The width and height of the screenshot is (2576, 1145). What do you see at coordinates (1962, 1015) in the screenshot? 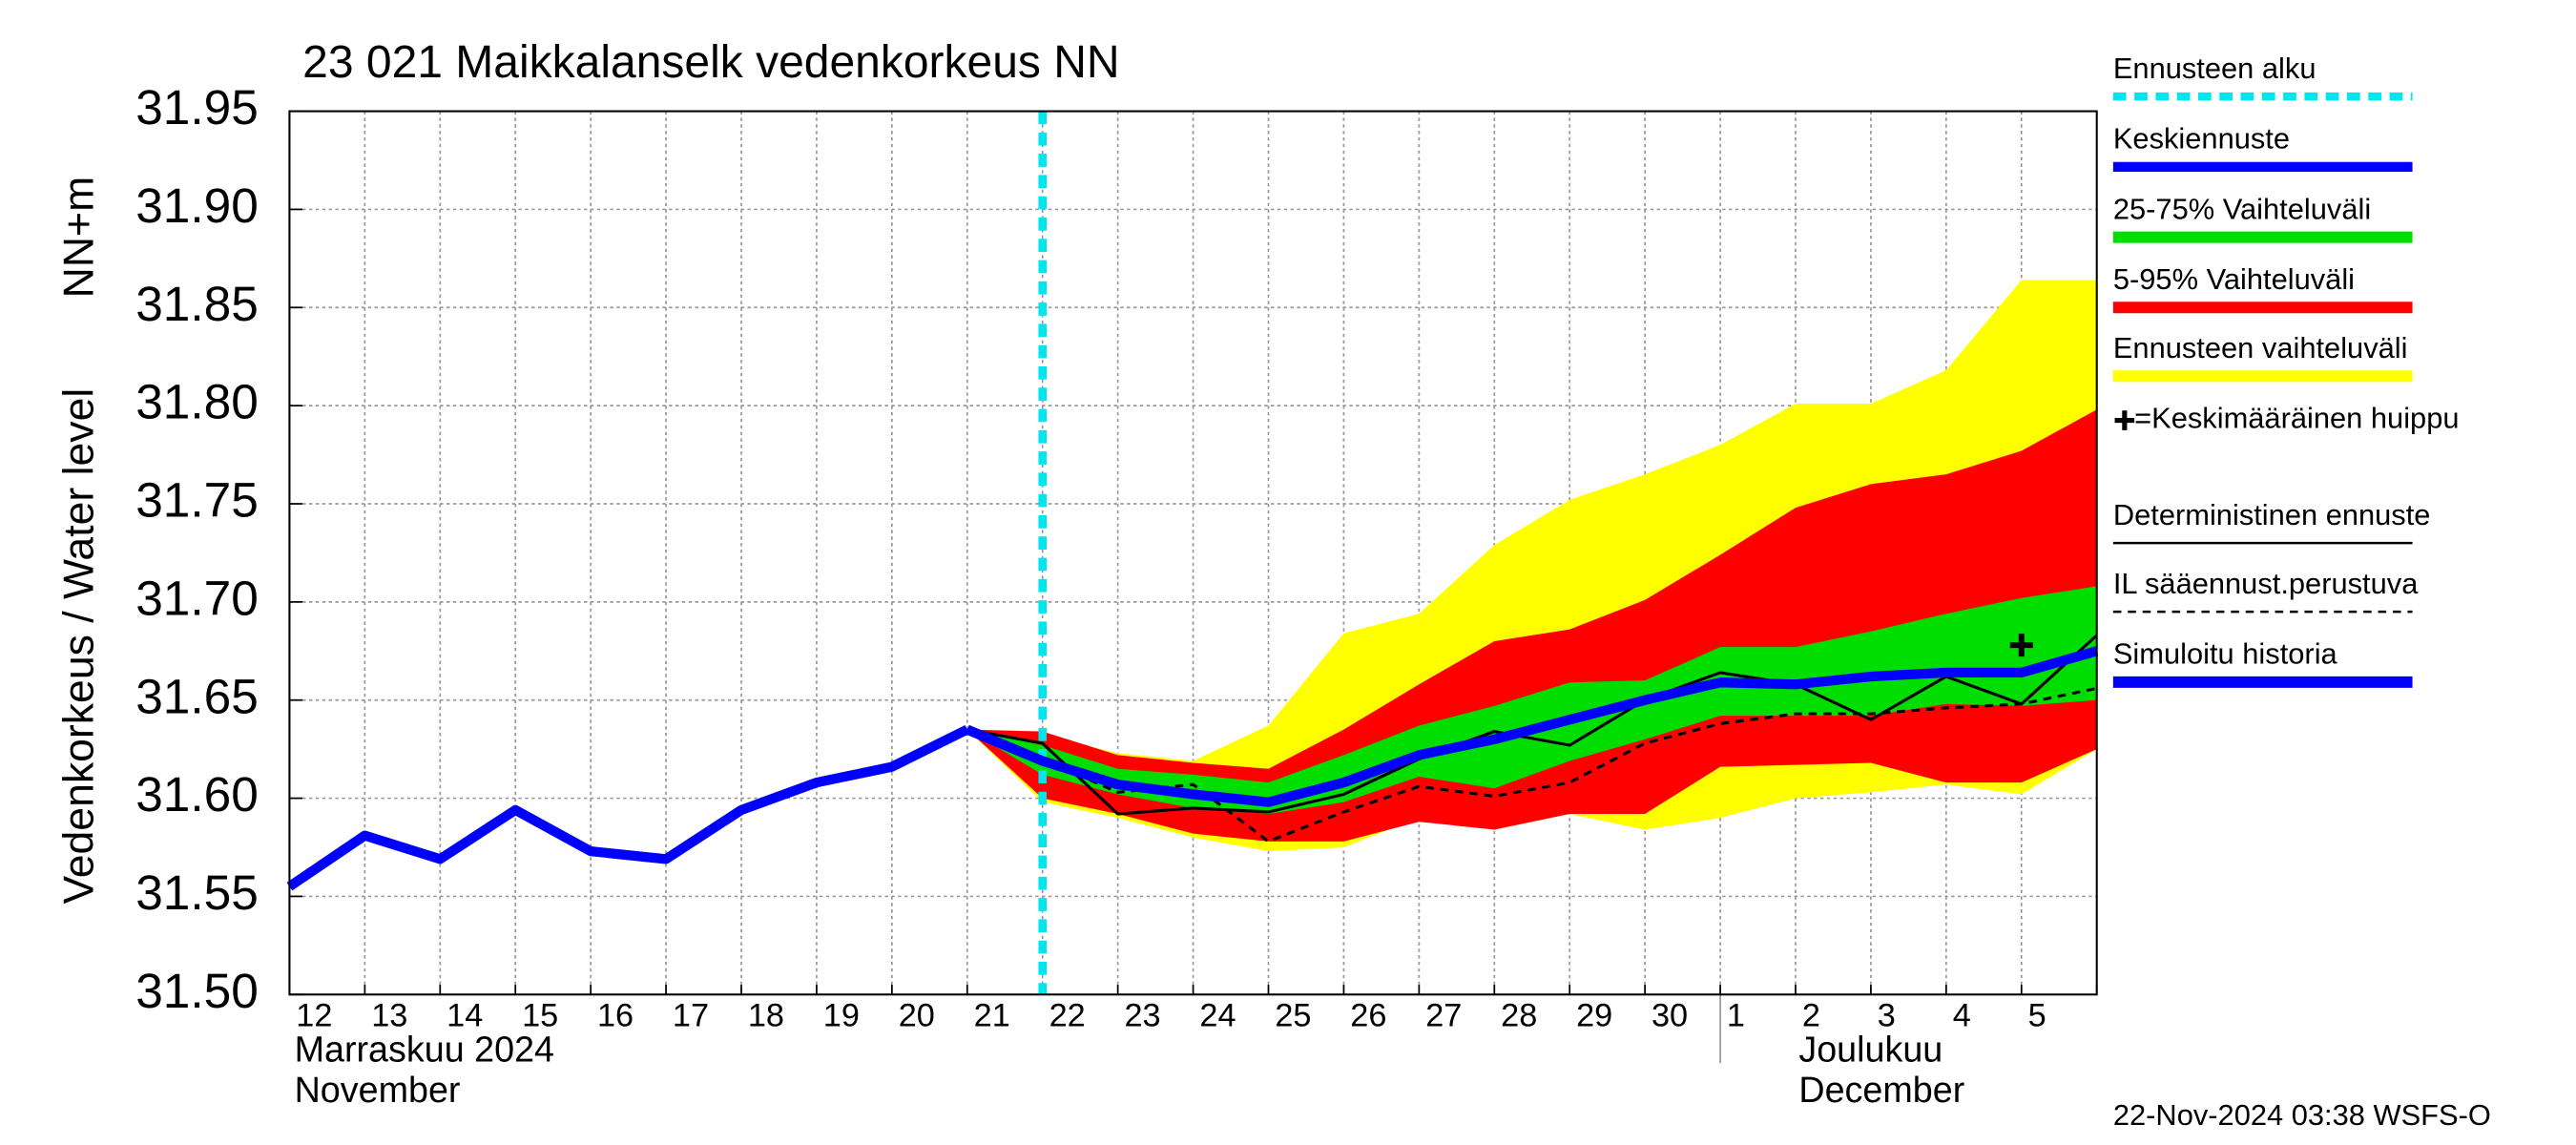
I see `x-tick-label: 4` at bounding box center [1962, 1015].